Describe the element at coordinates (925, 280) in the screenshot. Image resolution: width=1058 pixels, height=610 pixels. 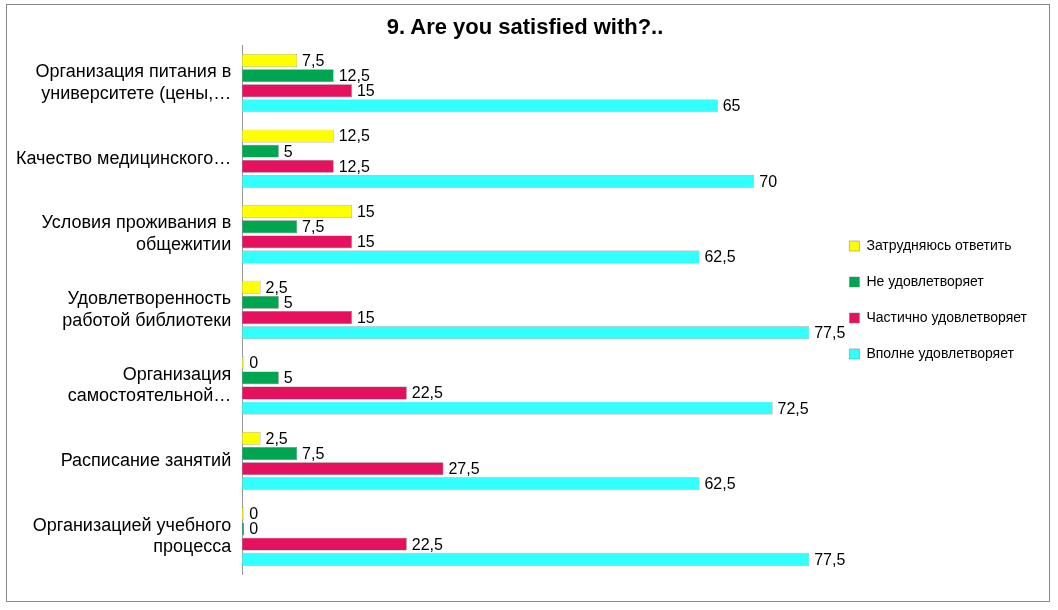
I see `legend-label: Не удовлетворяет` at that location.